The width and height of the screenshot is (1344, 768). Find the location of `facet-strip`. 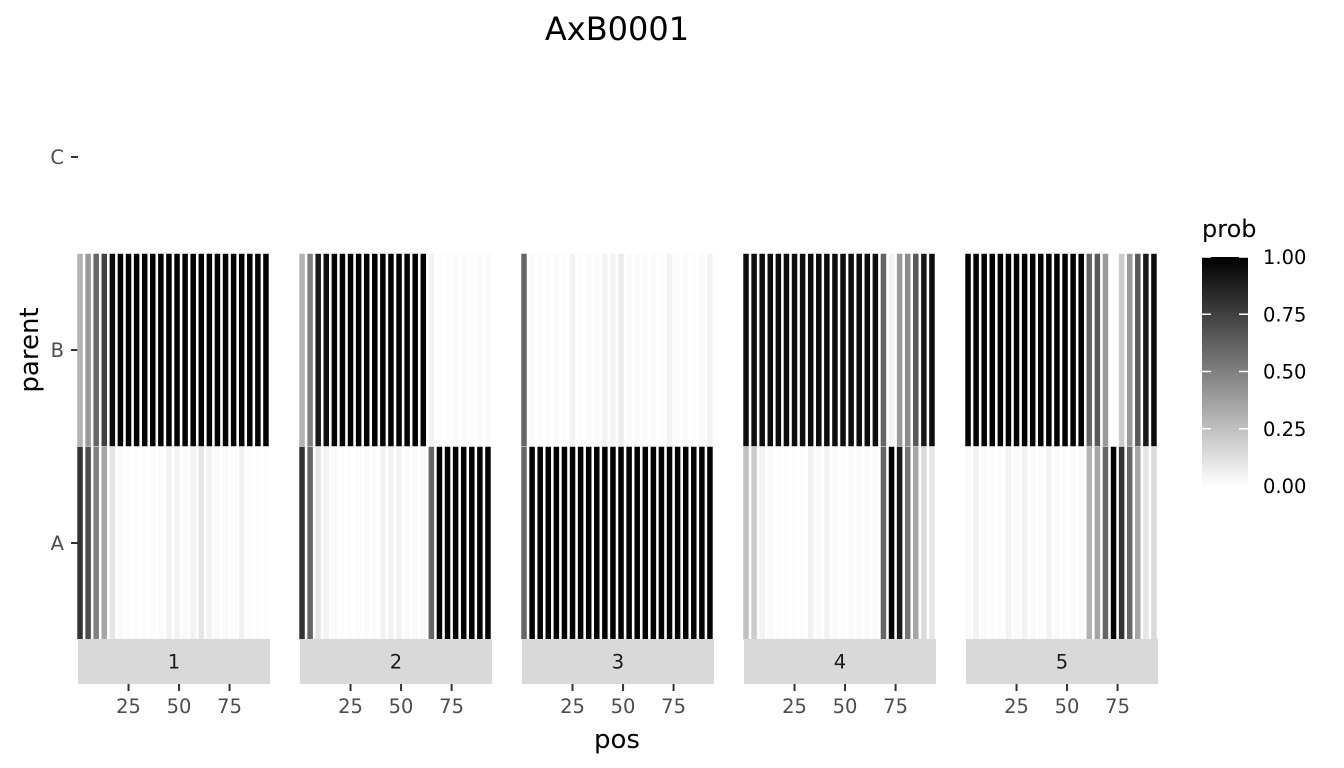

facet-strip is located at coordinates (174, 661).